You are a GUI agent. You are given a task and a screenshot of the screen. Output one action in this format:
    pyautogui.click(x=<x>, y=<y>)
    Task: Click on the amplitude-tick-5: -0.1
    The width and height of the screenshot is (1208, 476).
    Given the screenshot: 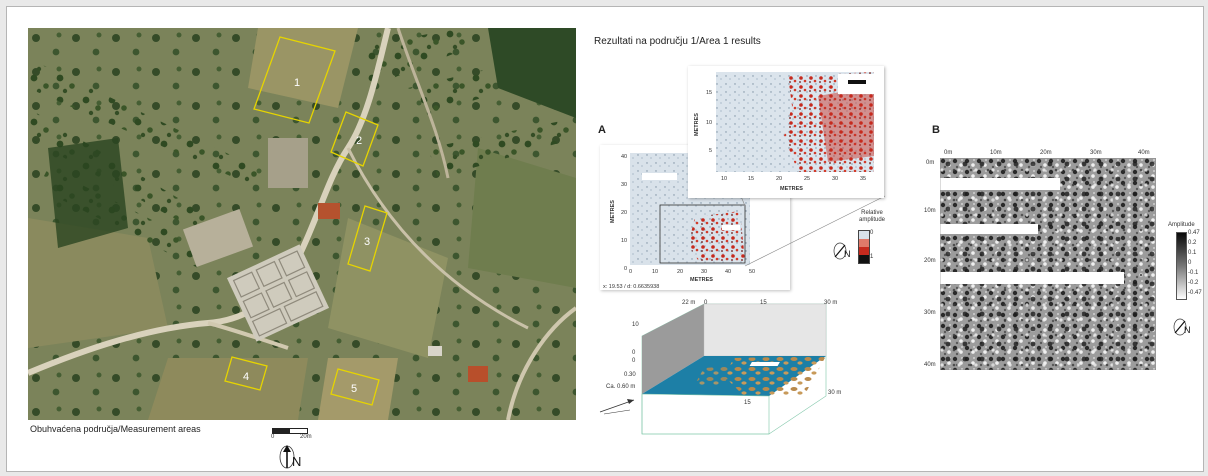 What is the action you would take?
    pyautogui.click(x=1193, y=273)
    